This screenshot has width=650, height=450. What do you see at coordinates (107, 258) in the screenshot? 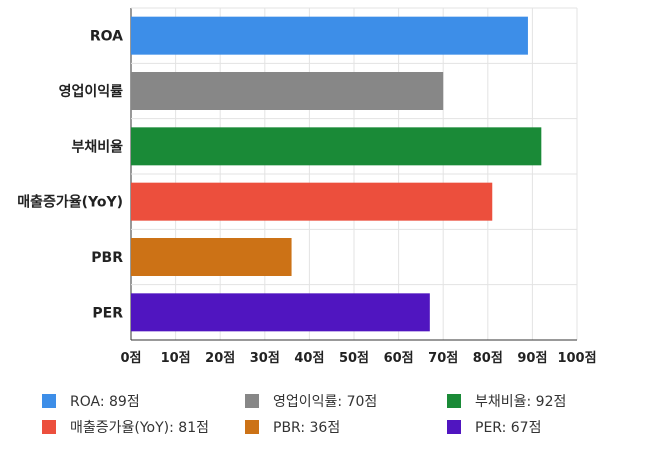
I see `category-label: PBR` at bounding box center [107, 258].